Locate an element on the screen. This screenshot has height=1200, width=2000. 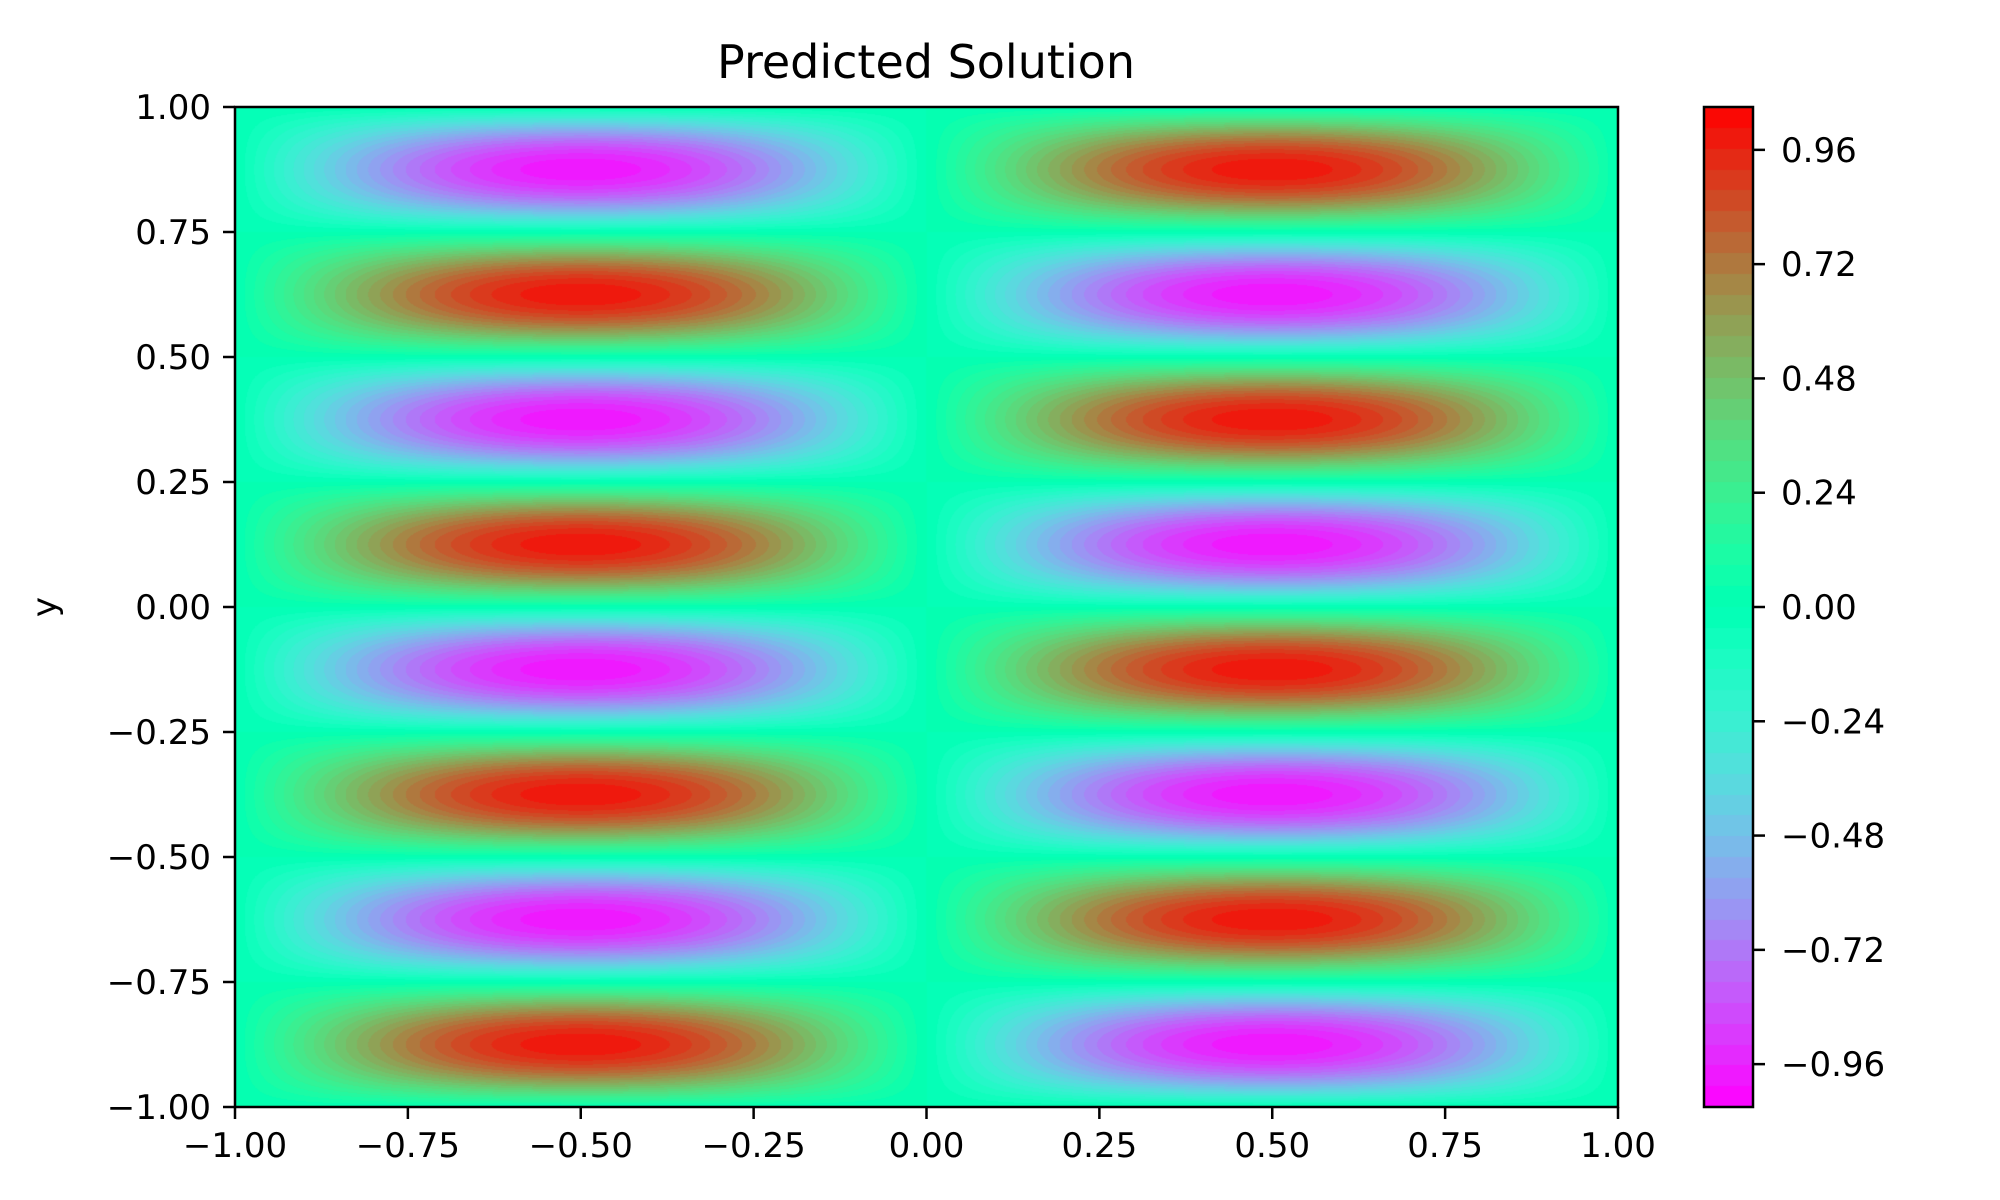
x-tick-label: −0.25 is located at coordinates (754, 1146).